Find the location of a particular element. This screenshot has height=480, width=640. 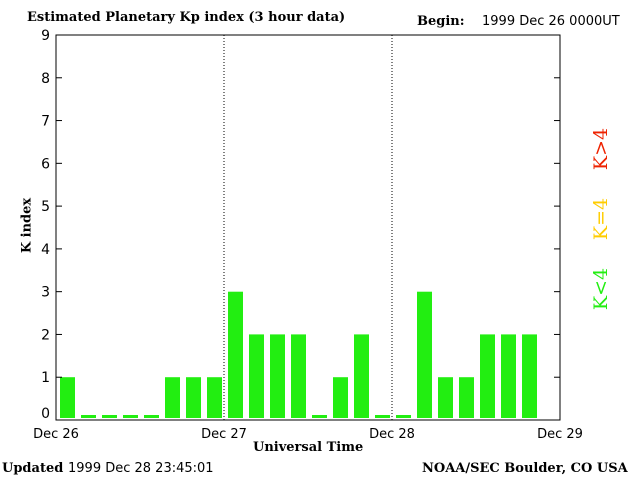

y-axis-label: K index is located at coordinates (27, 225).